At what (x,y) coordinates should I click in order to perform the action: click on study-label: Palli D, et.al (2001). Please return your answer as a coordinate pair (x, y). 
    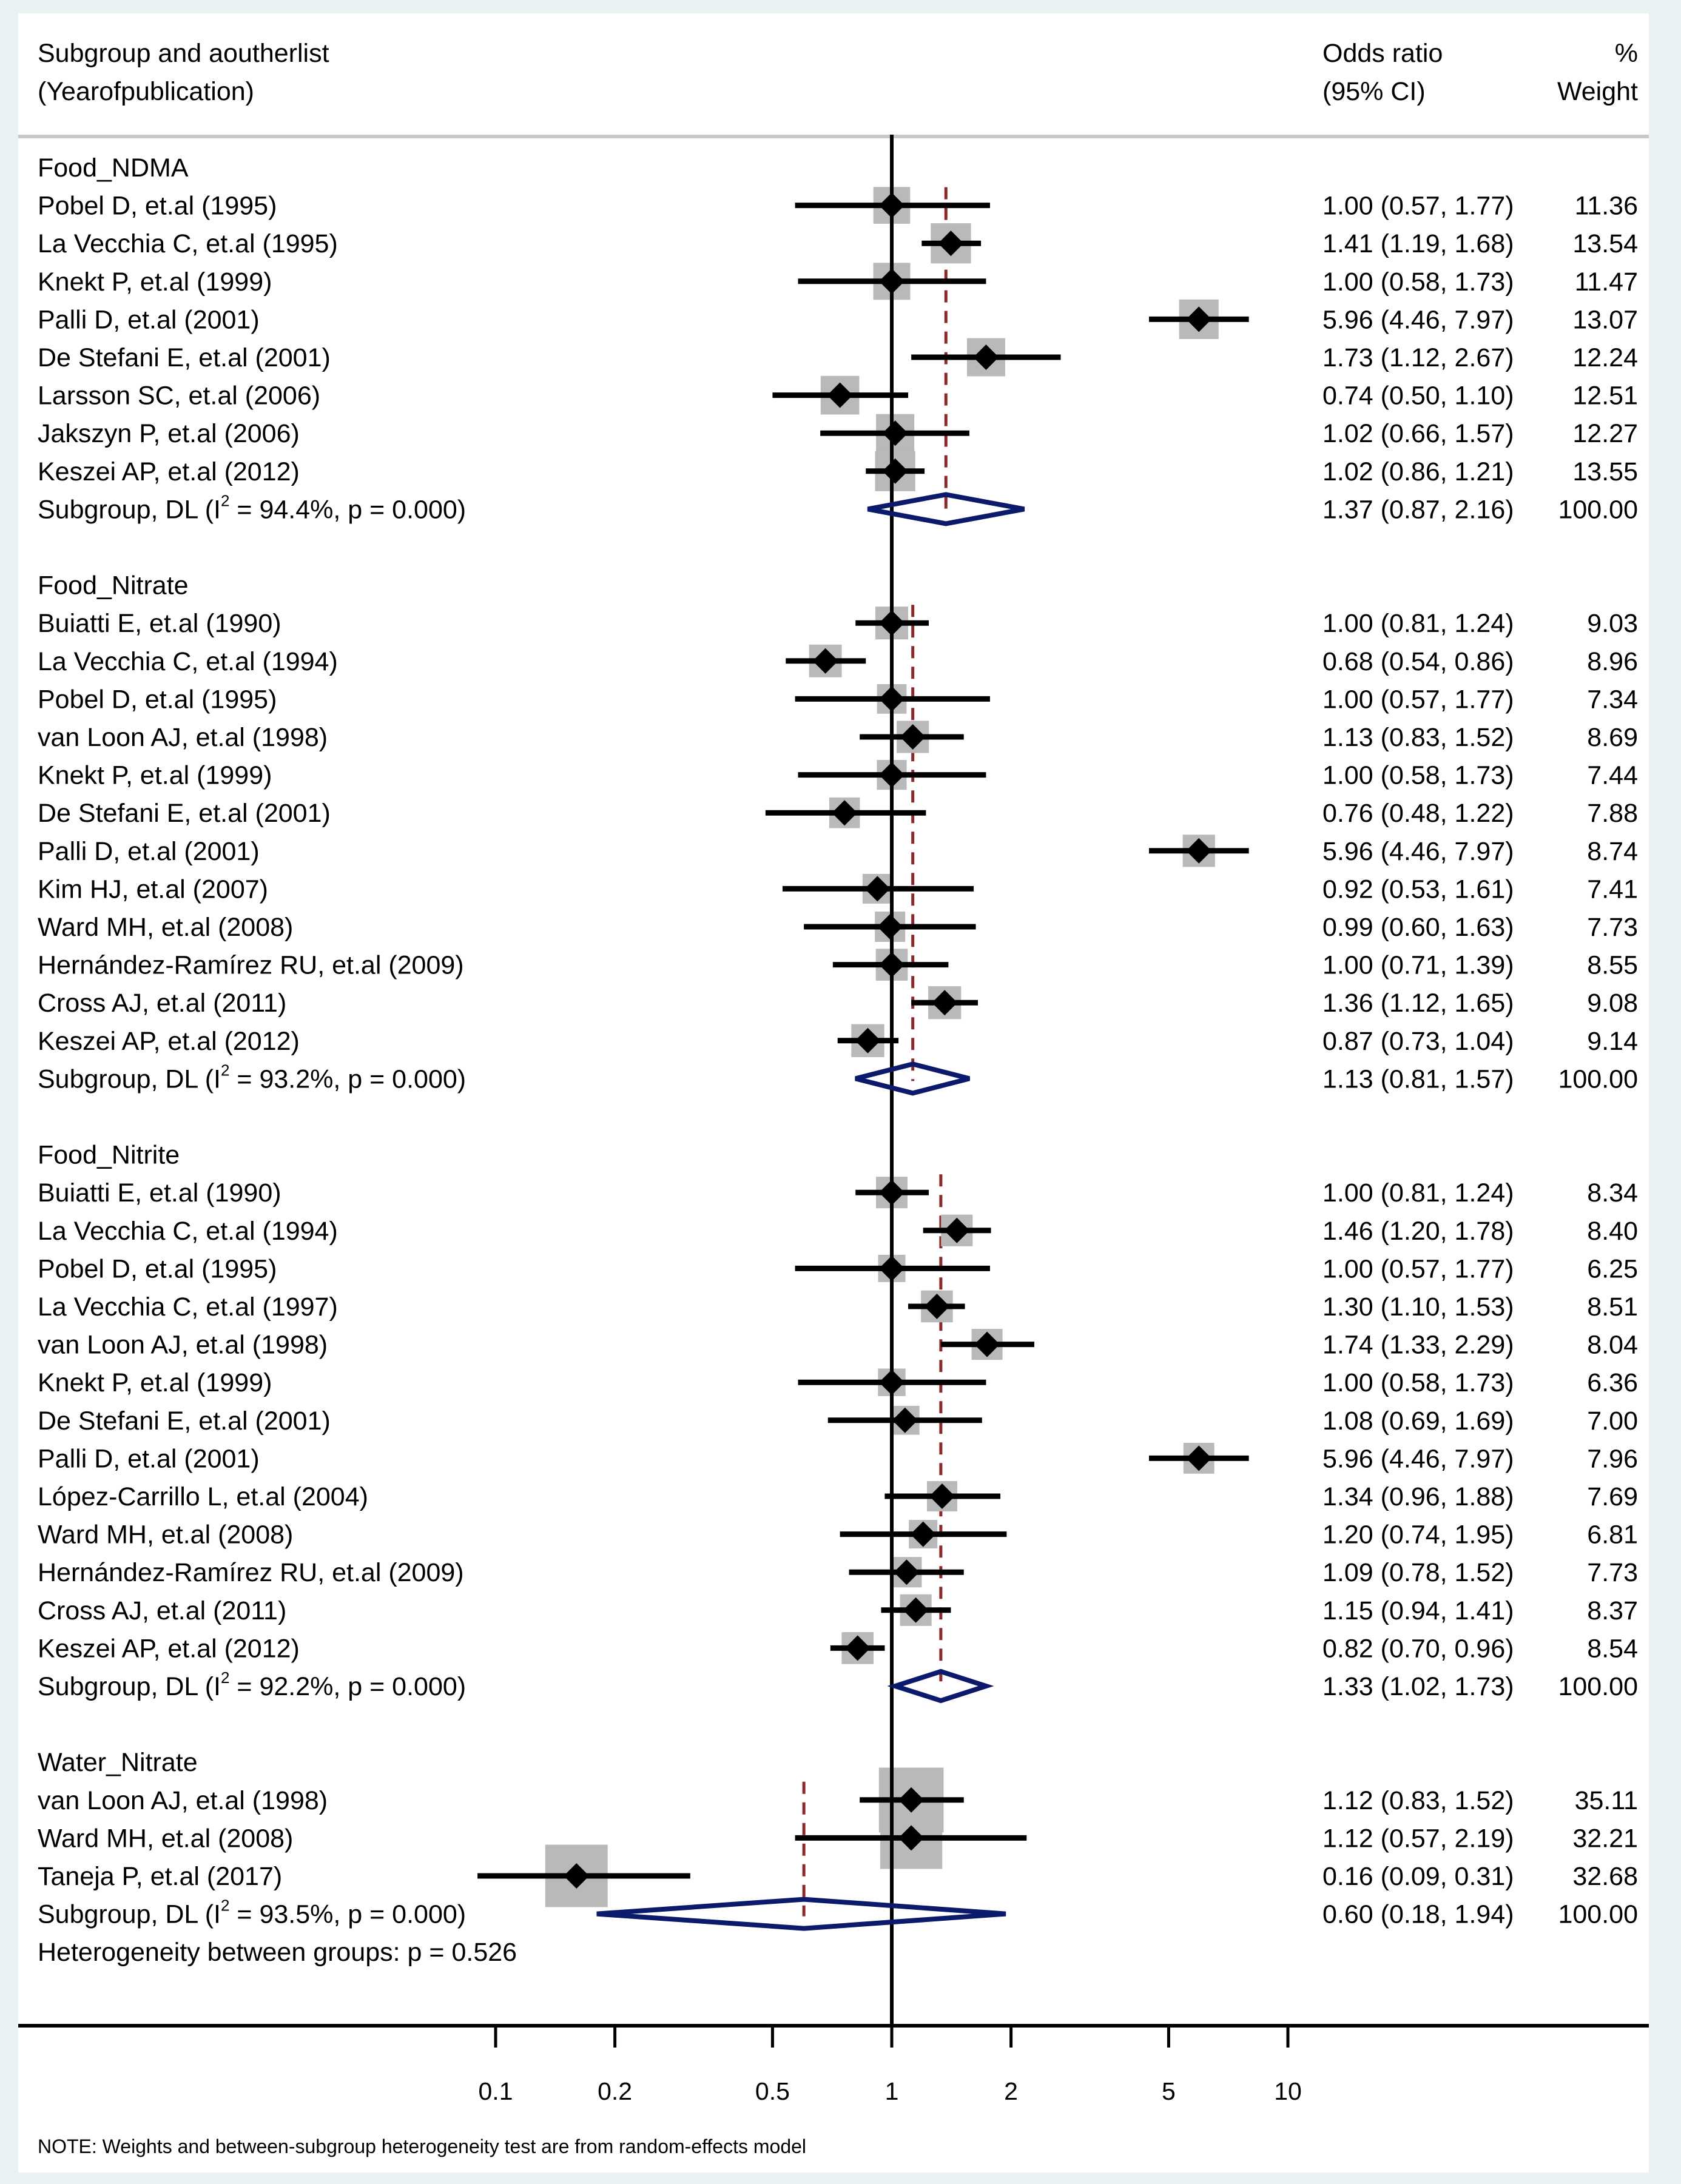
    Looking at the image, I should click on (149, 1458).